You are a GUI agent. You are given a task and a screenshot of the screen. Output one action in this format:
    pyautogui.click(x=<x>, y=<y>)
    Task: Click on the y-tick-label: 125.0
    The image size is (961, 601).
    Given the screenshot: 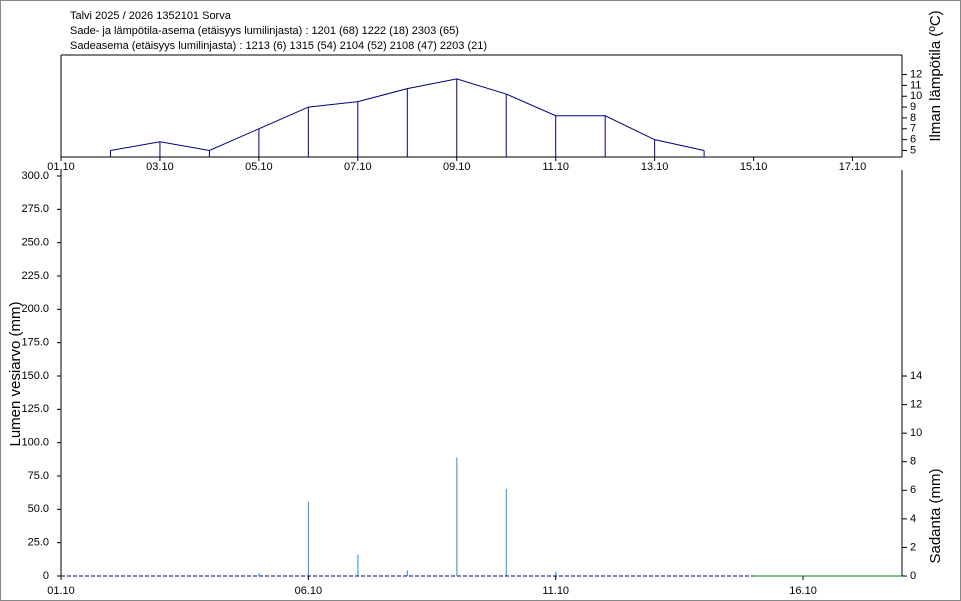 What is the action you would take?
    pyautogui.click(x=35, y=409)
    